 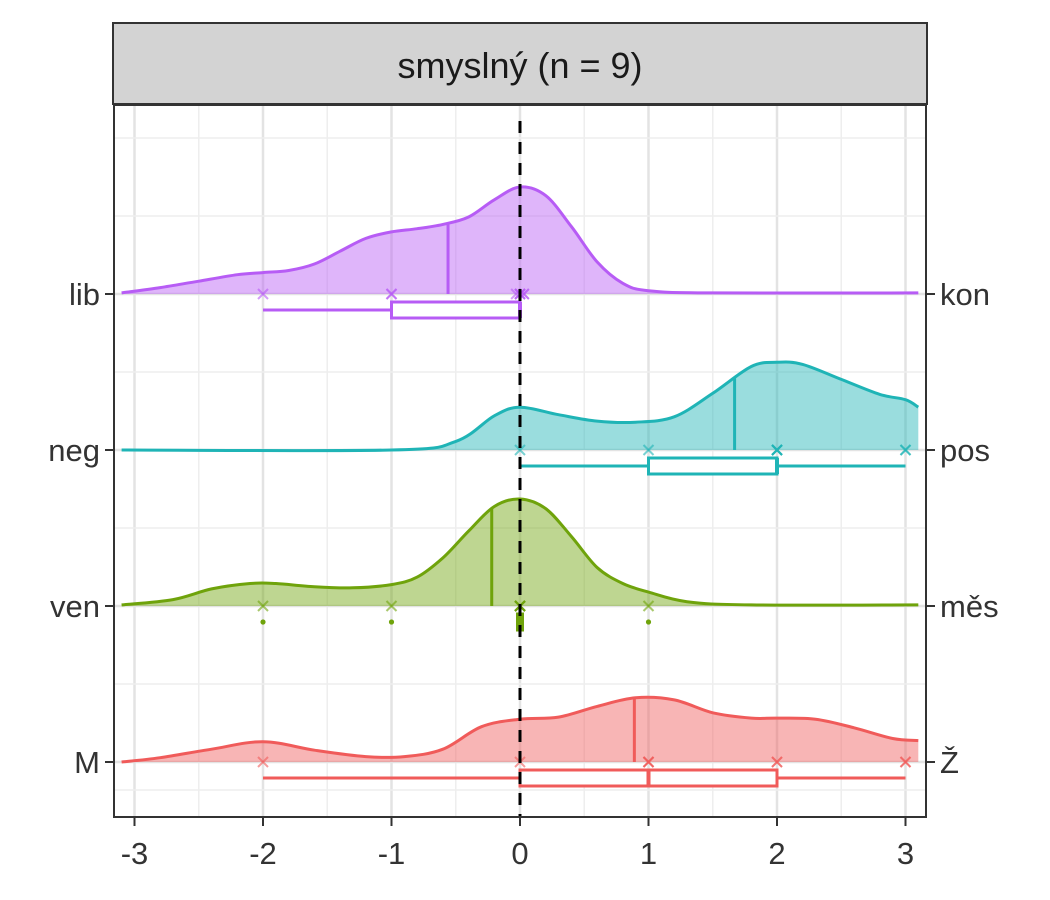 I want to click on x-tick-label: 1, so click(x=648, y=853).